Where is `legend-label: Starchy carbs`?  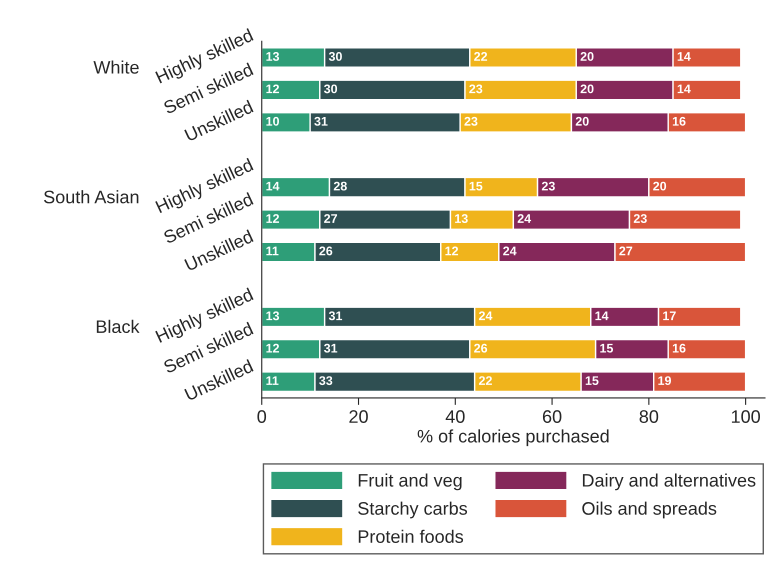
legend-label: Starchy carbs is located at coordinates (413, 510).